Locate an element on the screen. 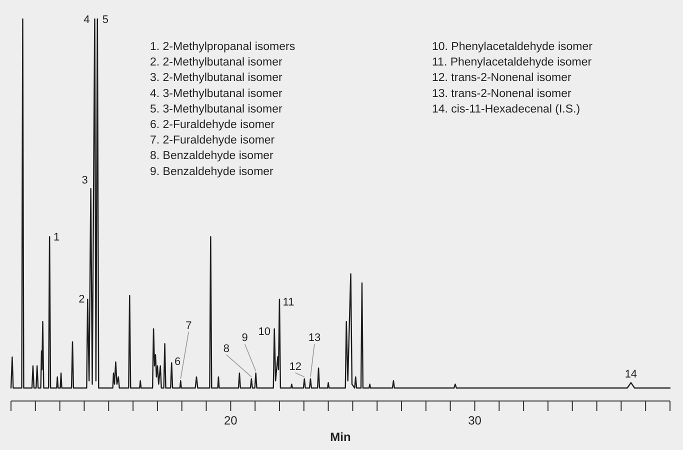  annotation: 13. trans-2-Nonenal isomer is located at coordinates (502, 94).